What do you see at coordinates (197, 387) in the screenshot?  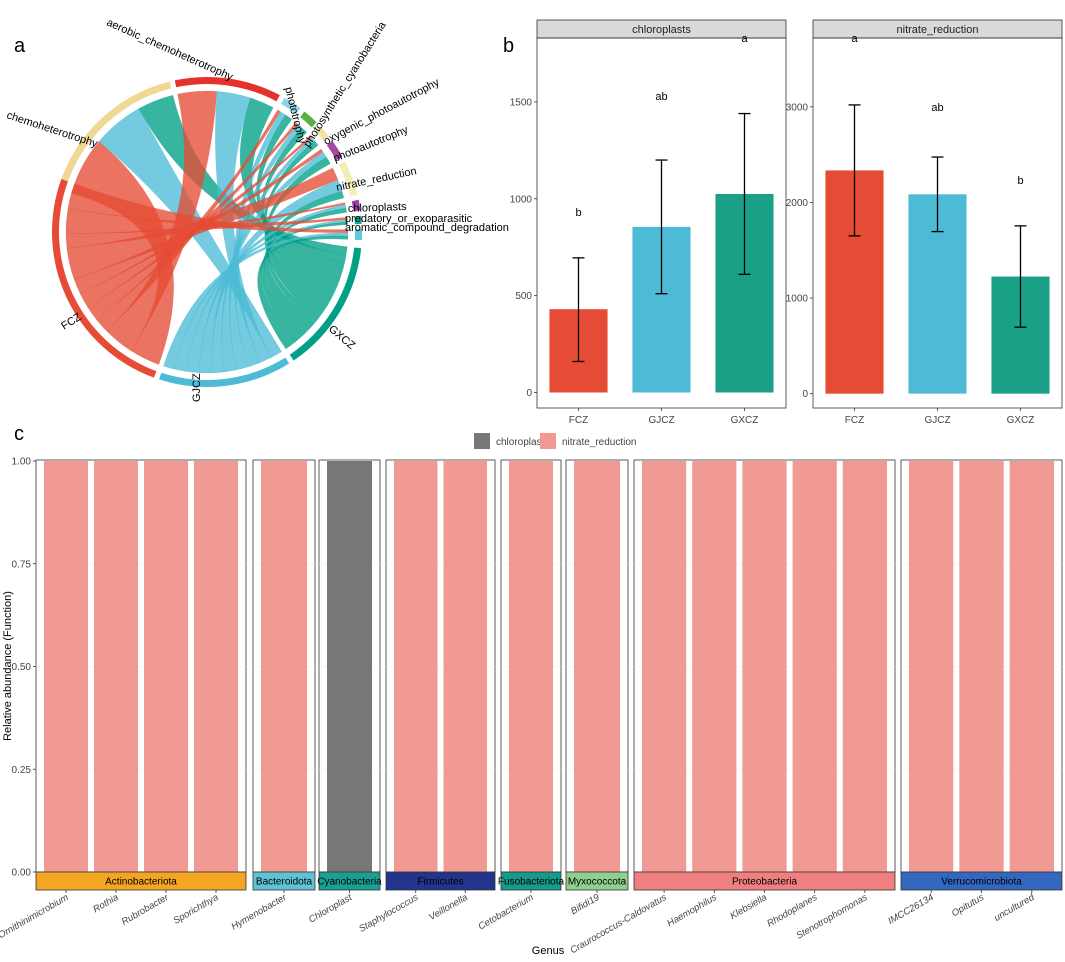 I see `group-label-gjcz: GJCZ` at bounding box center [197, 387].